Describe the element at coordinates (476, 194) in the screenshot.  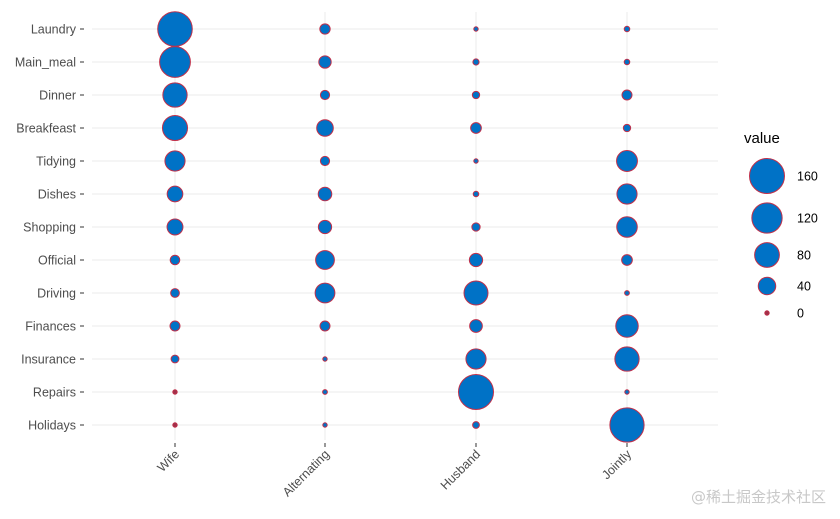
I see `point-dishes-husband` at that location.